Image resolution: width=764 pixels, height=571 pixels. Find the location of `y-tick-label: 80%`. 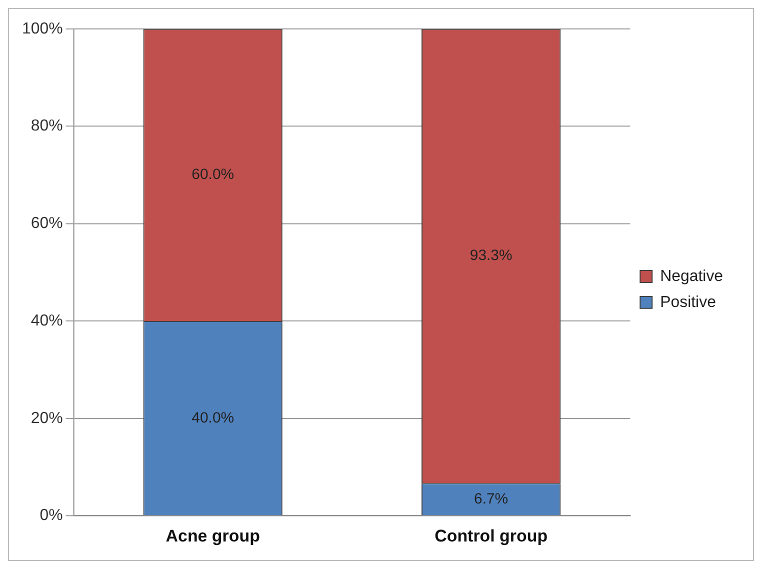

y-tick-label: 80% is located at coordinates (46, 126).